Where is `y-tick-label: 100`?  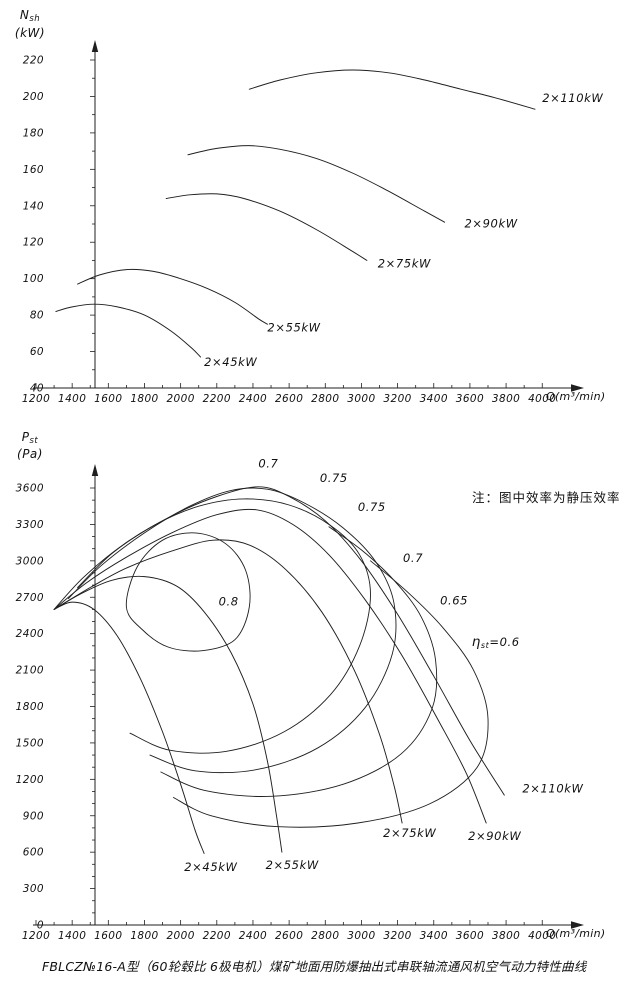 y-tick-label: 100 is located at coordinates (33, 279).